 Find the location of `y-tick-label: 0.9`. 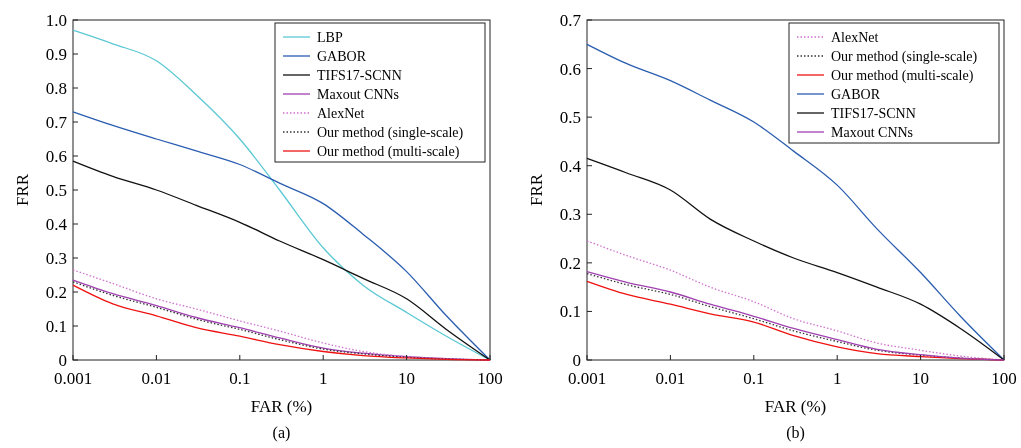

y-tick-label: 0.9 is located at coordinates (56, 54).